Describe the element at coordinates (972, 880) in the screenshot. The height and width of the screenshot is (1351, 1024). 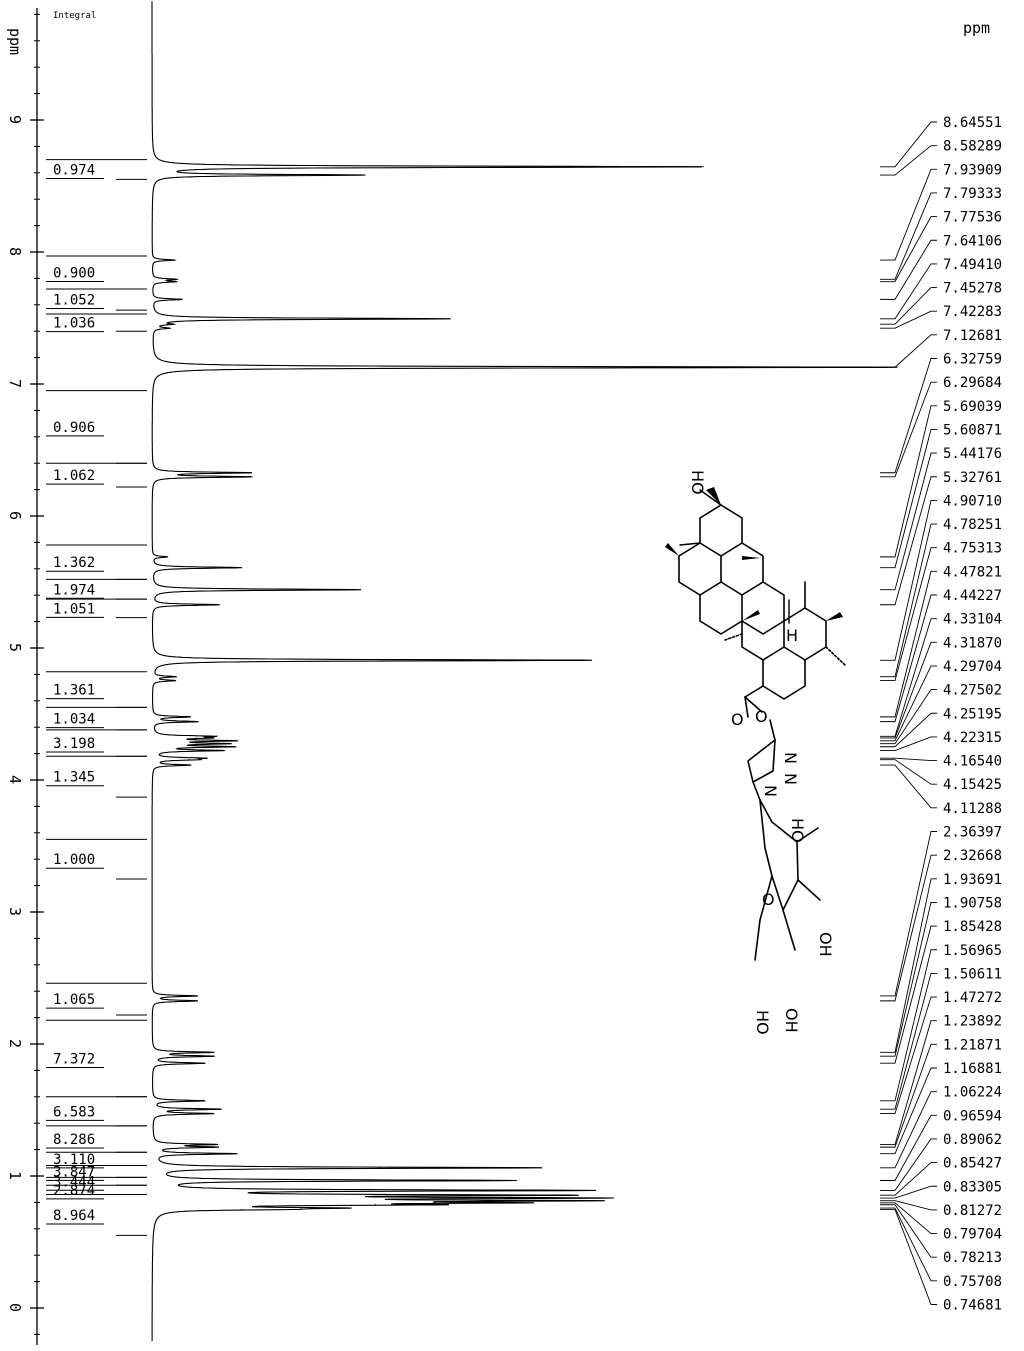
I see `peak-label: 1.93691` at that location.